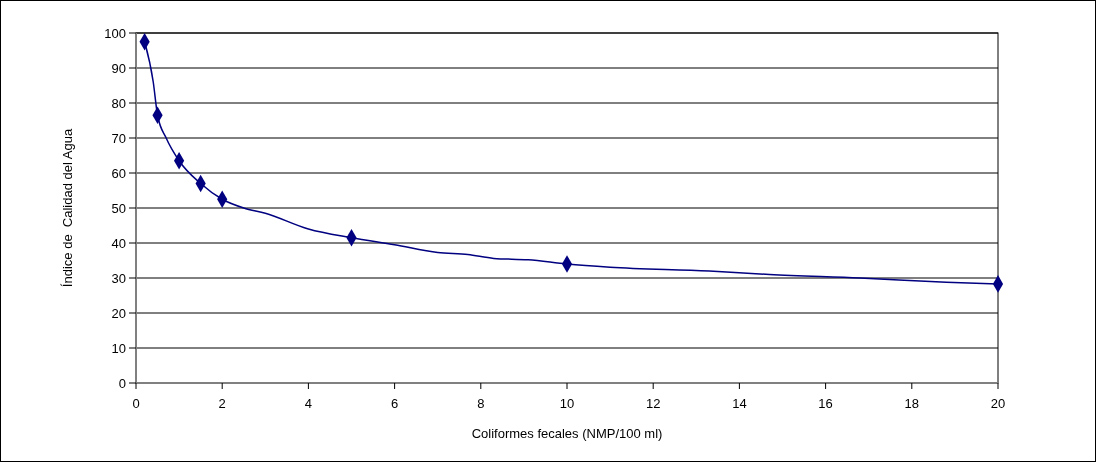  I want to click on x-tick-label: 10, so click(567, 403).